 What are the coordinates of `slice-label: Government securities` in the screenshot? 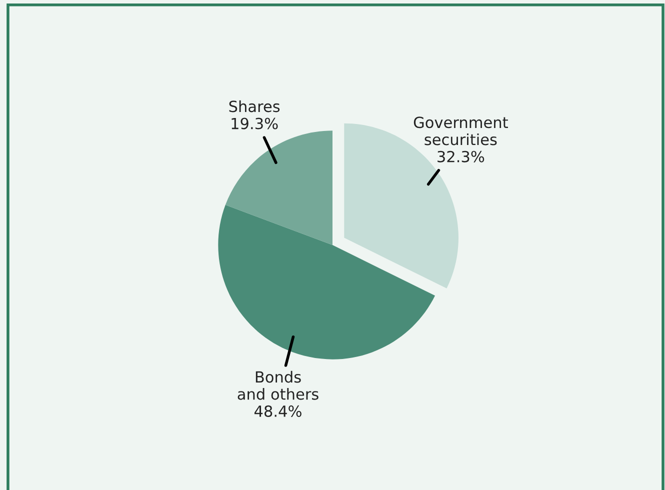 It's located at (461, 131).